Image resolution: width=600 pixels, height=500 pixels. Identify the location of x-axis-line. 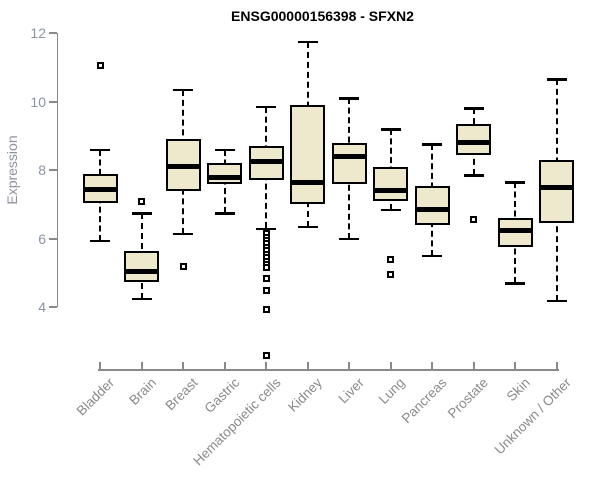
(328, 370).